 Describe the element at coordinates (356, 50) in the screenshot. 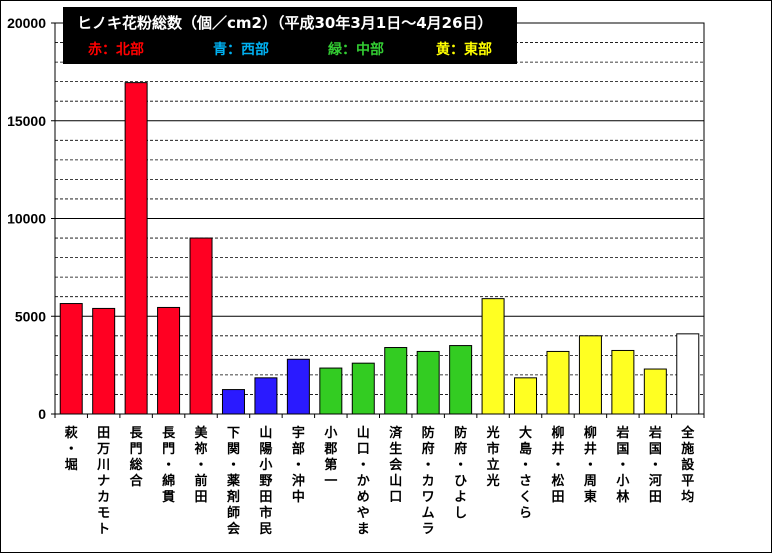

I see `legend-item-central: 緑：中部` at that location.